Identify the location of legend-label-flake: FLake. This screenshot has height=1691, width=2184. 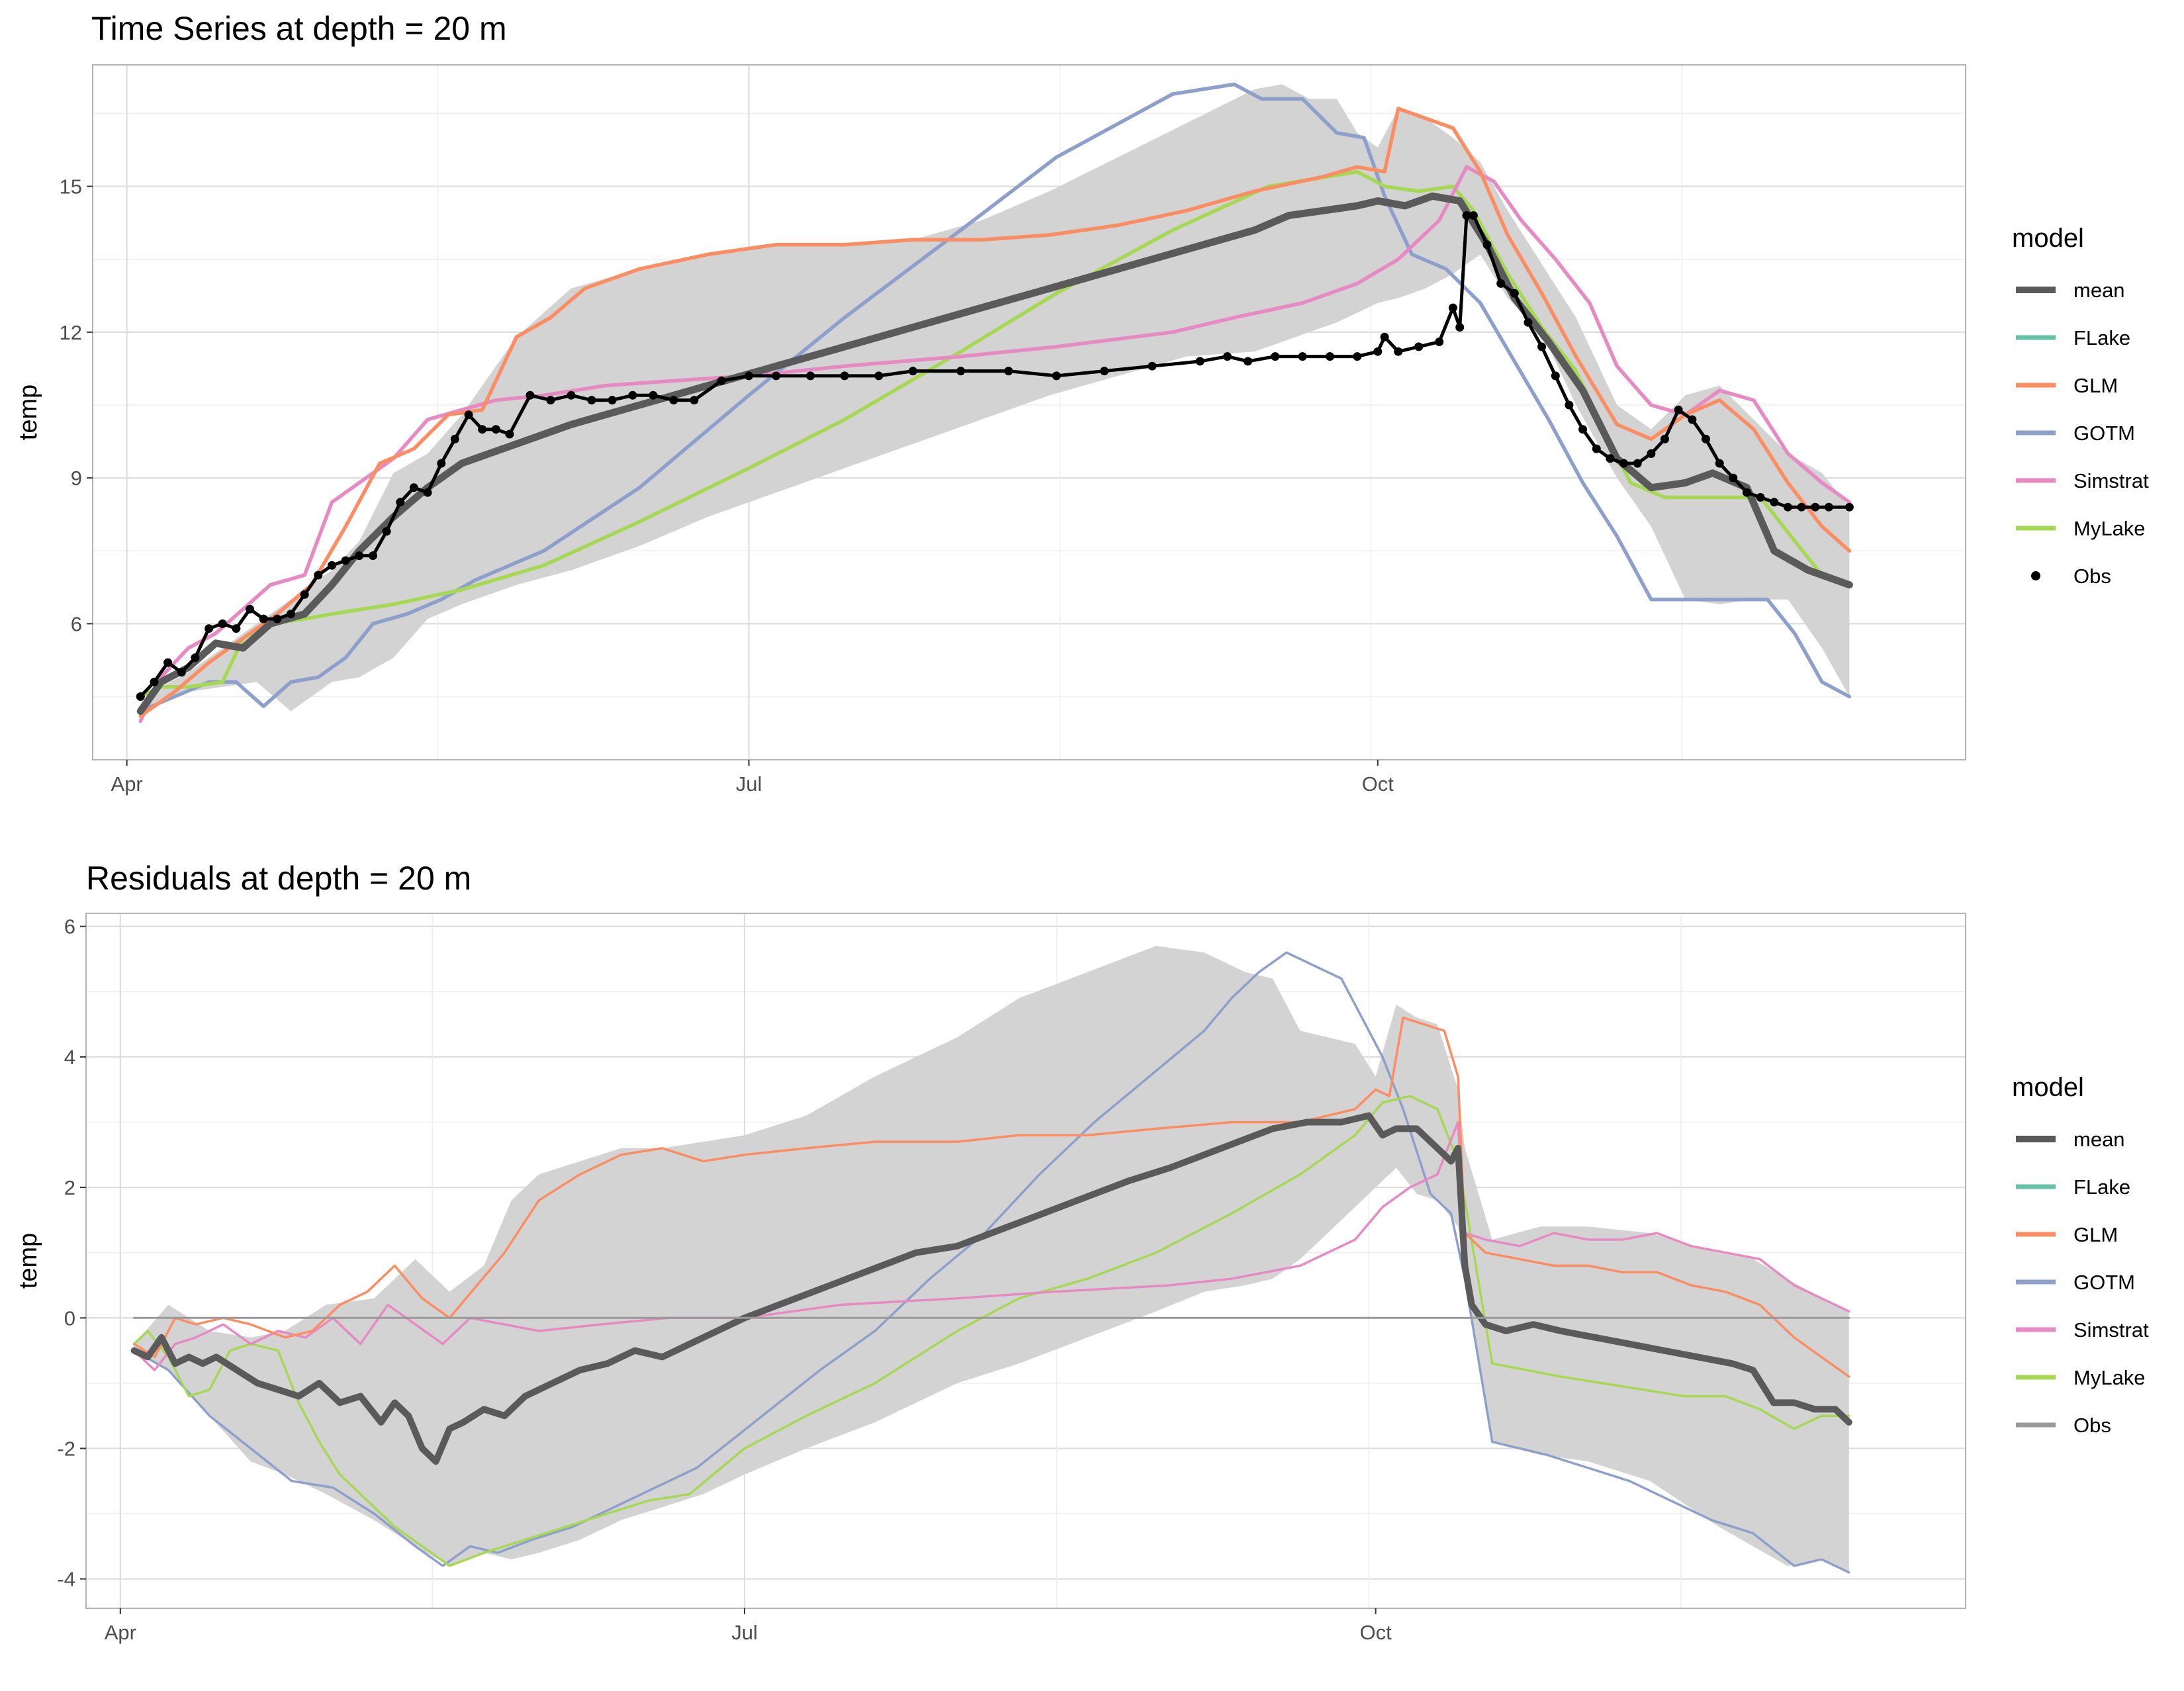
(2101, 337).